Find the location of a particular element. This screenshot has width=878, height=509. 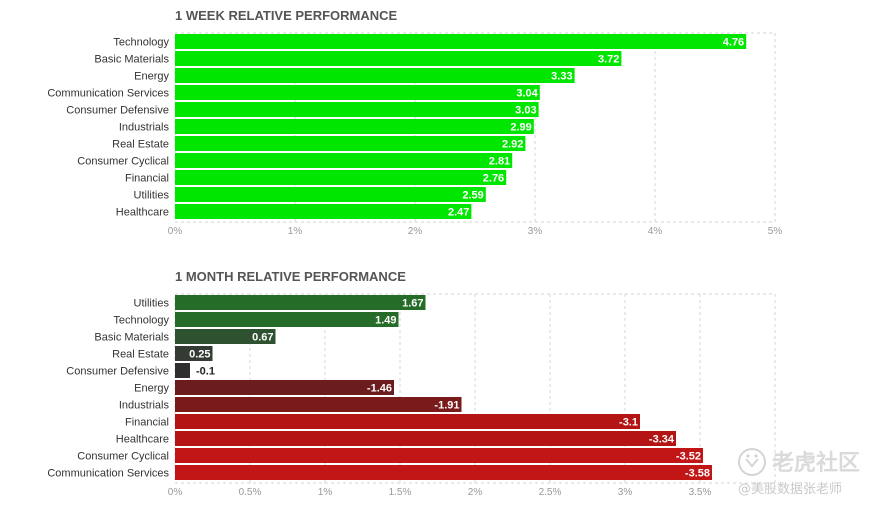

value-label: -3.58 is located at coordinates (697, 474).